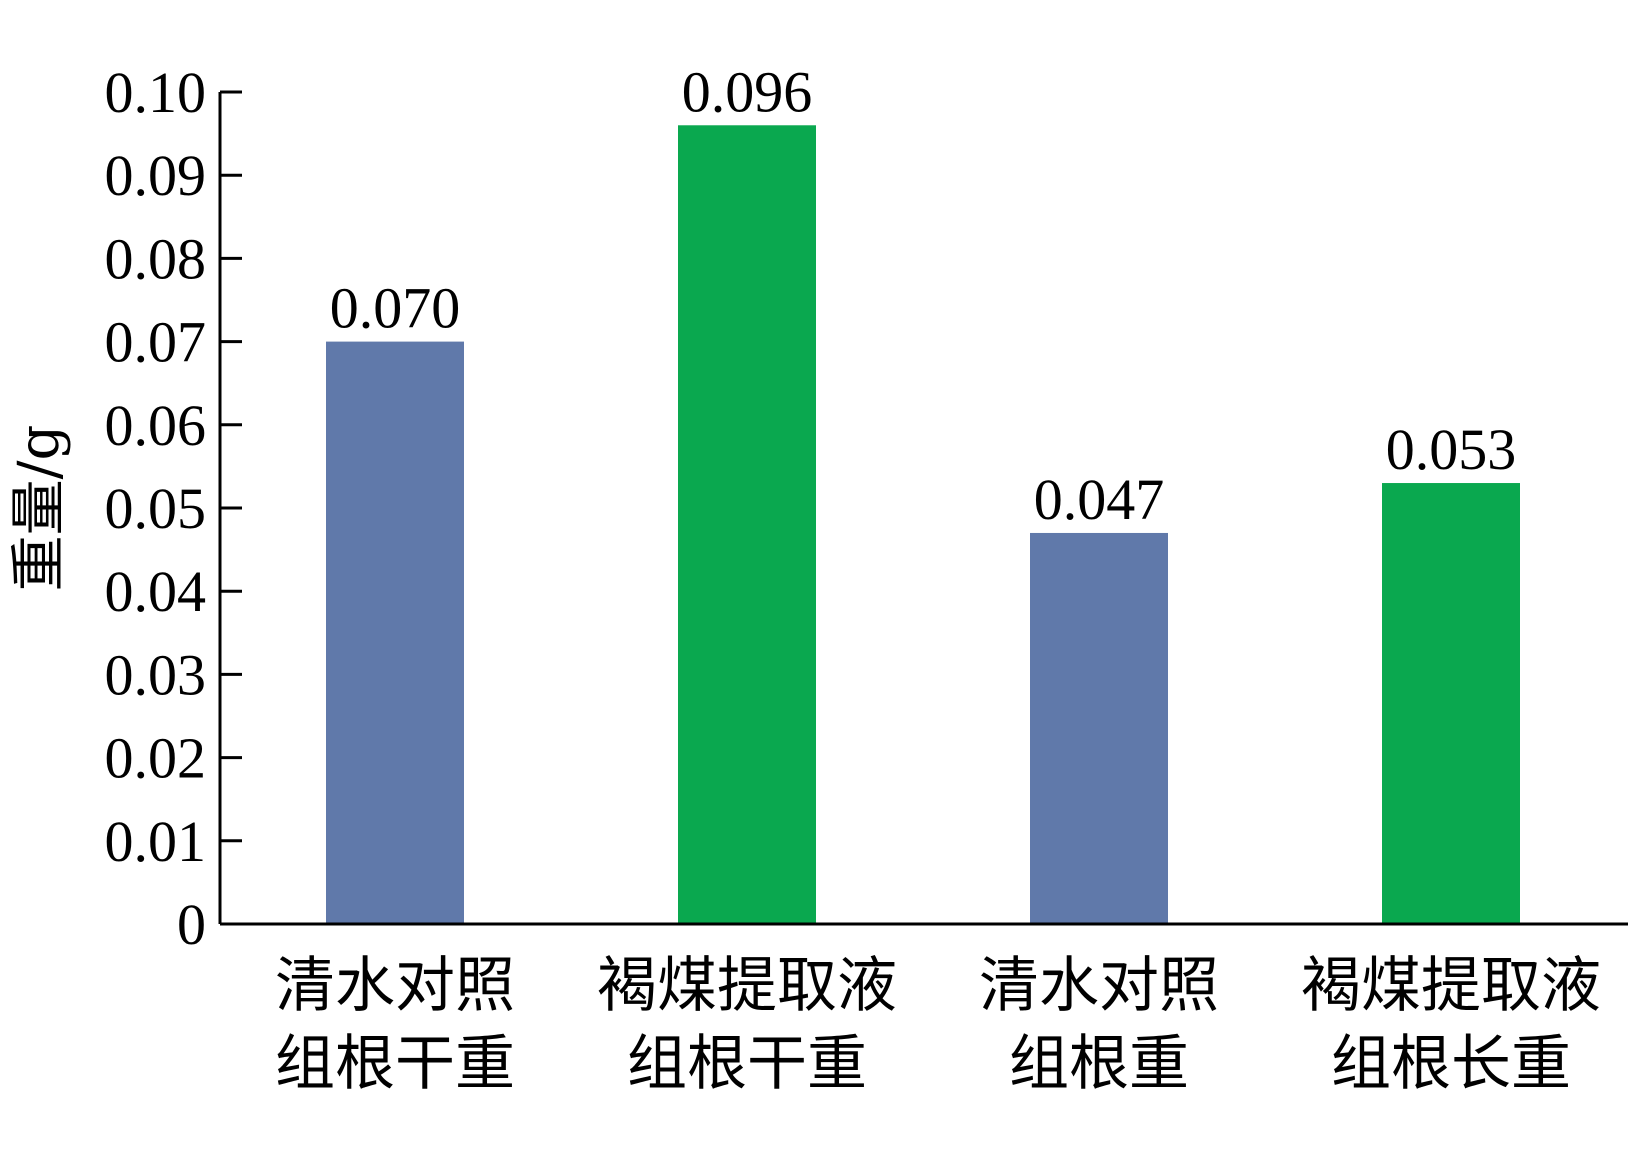 The height and width of the screenshot is (1163, 1628). Describe the element at coordinates (1451, 449) in the screenshot. I see `data-label: 0.053` at that location.